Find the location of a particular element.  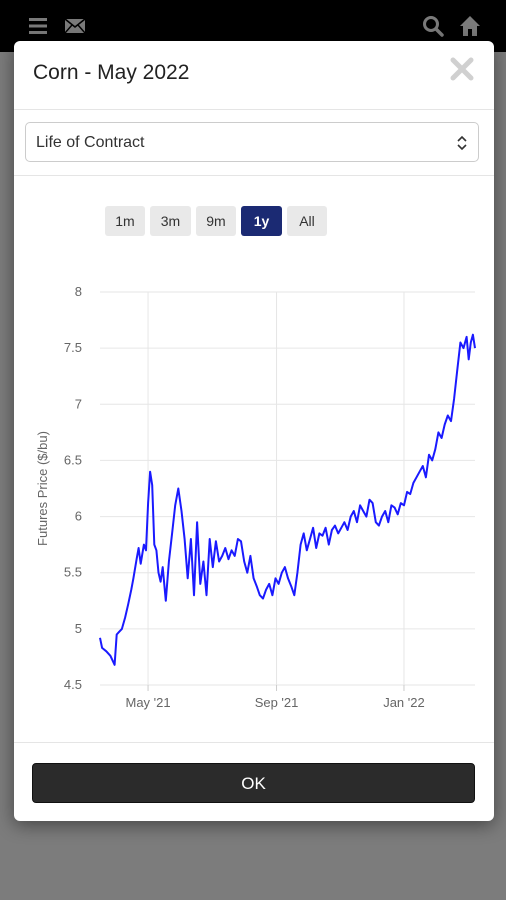

y-tick-label: 5.5 is located at coordinates (73, 572).